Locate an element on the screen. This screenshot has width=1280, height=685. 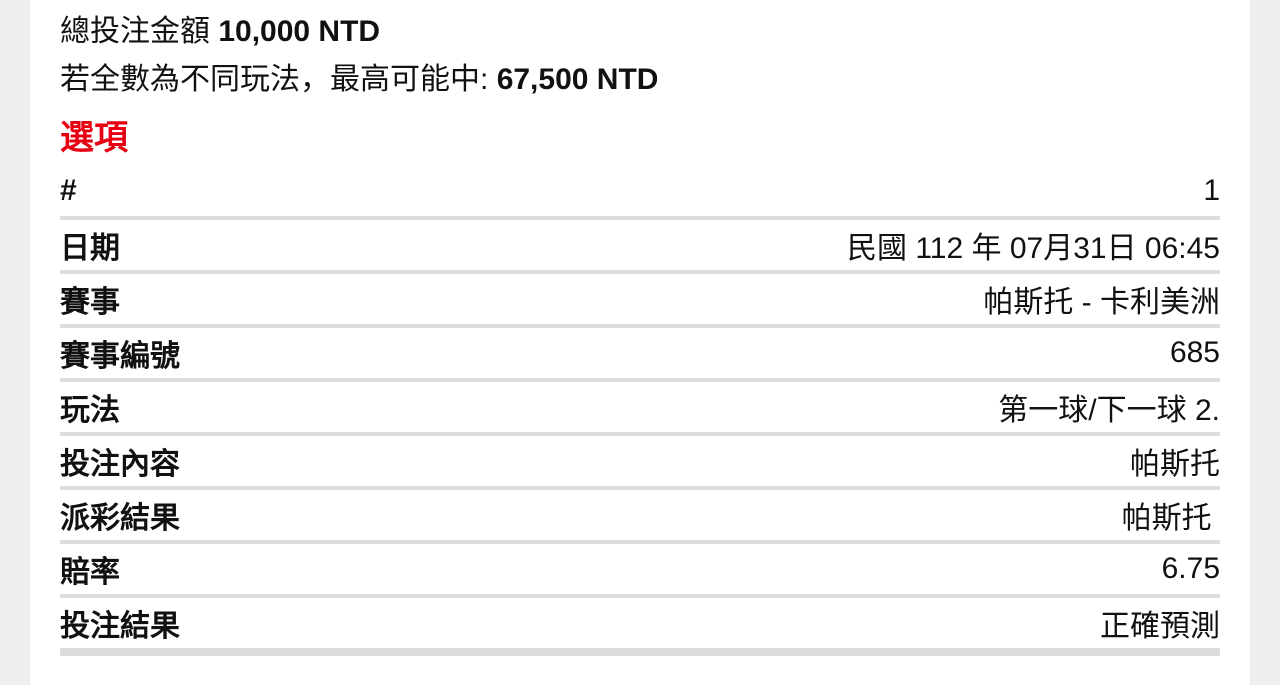
detail-label: 投注內容 is located at coordinates (120, 464).